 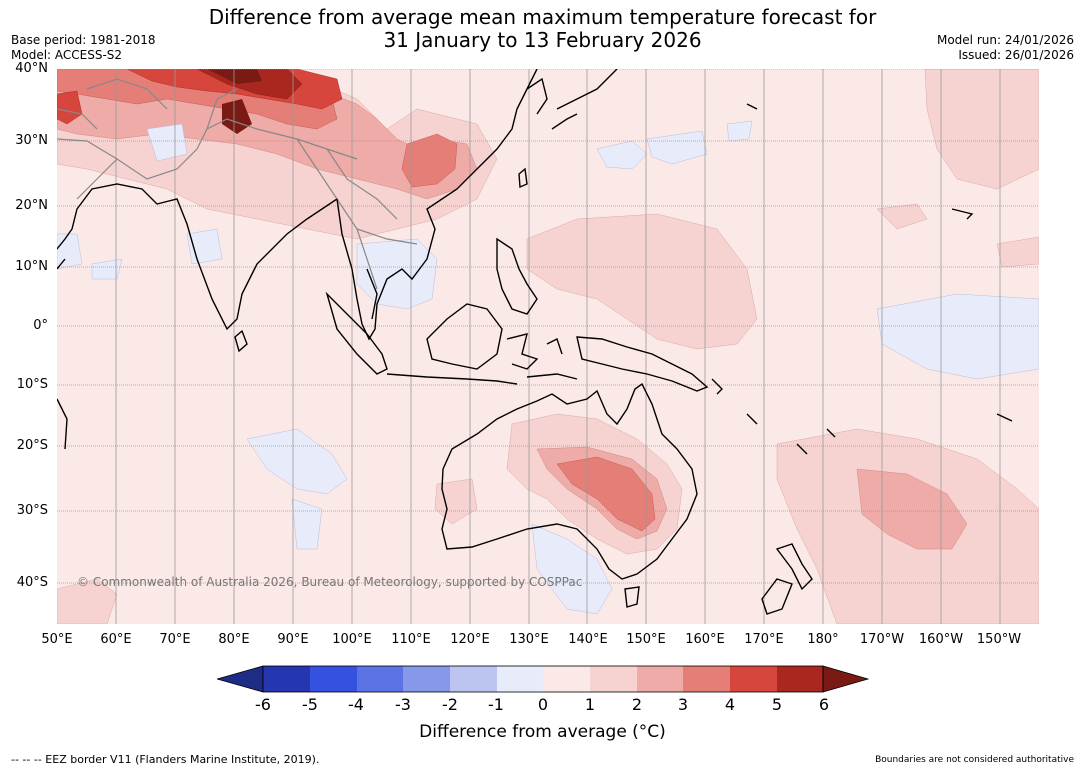 What do you see at coordinates (542, 40) in the screenshot?
I see `map-title-line2: 31 January to 13 February 2026` at bounding box center [542, 40].